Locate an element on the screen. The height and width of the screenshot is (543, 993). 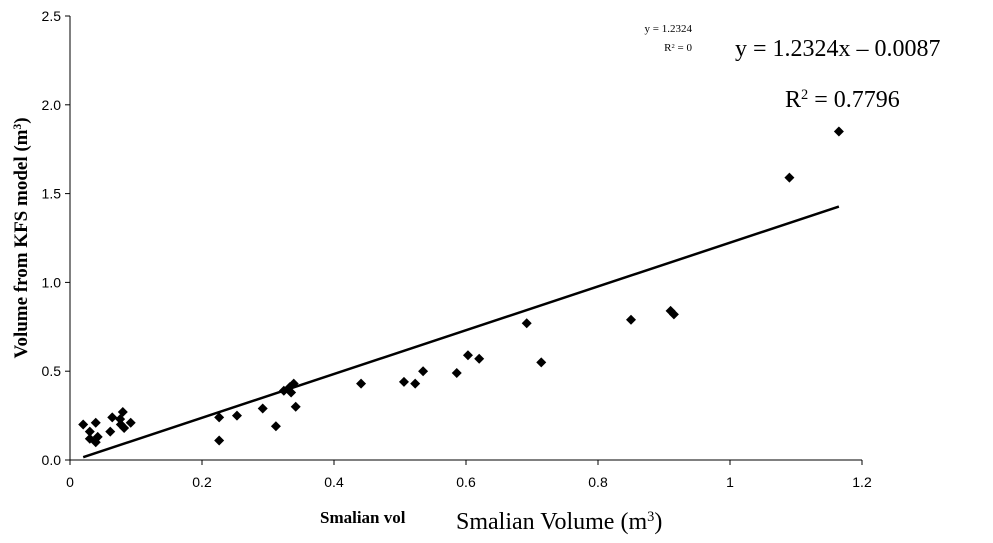
x-axis-title-part: 3 is located at coordinates (650, 517).